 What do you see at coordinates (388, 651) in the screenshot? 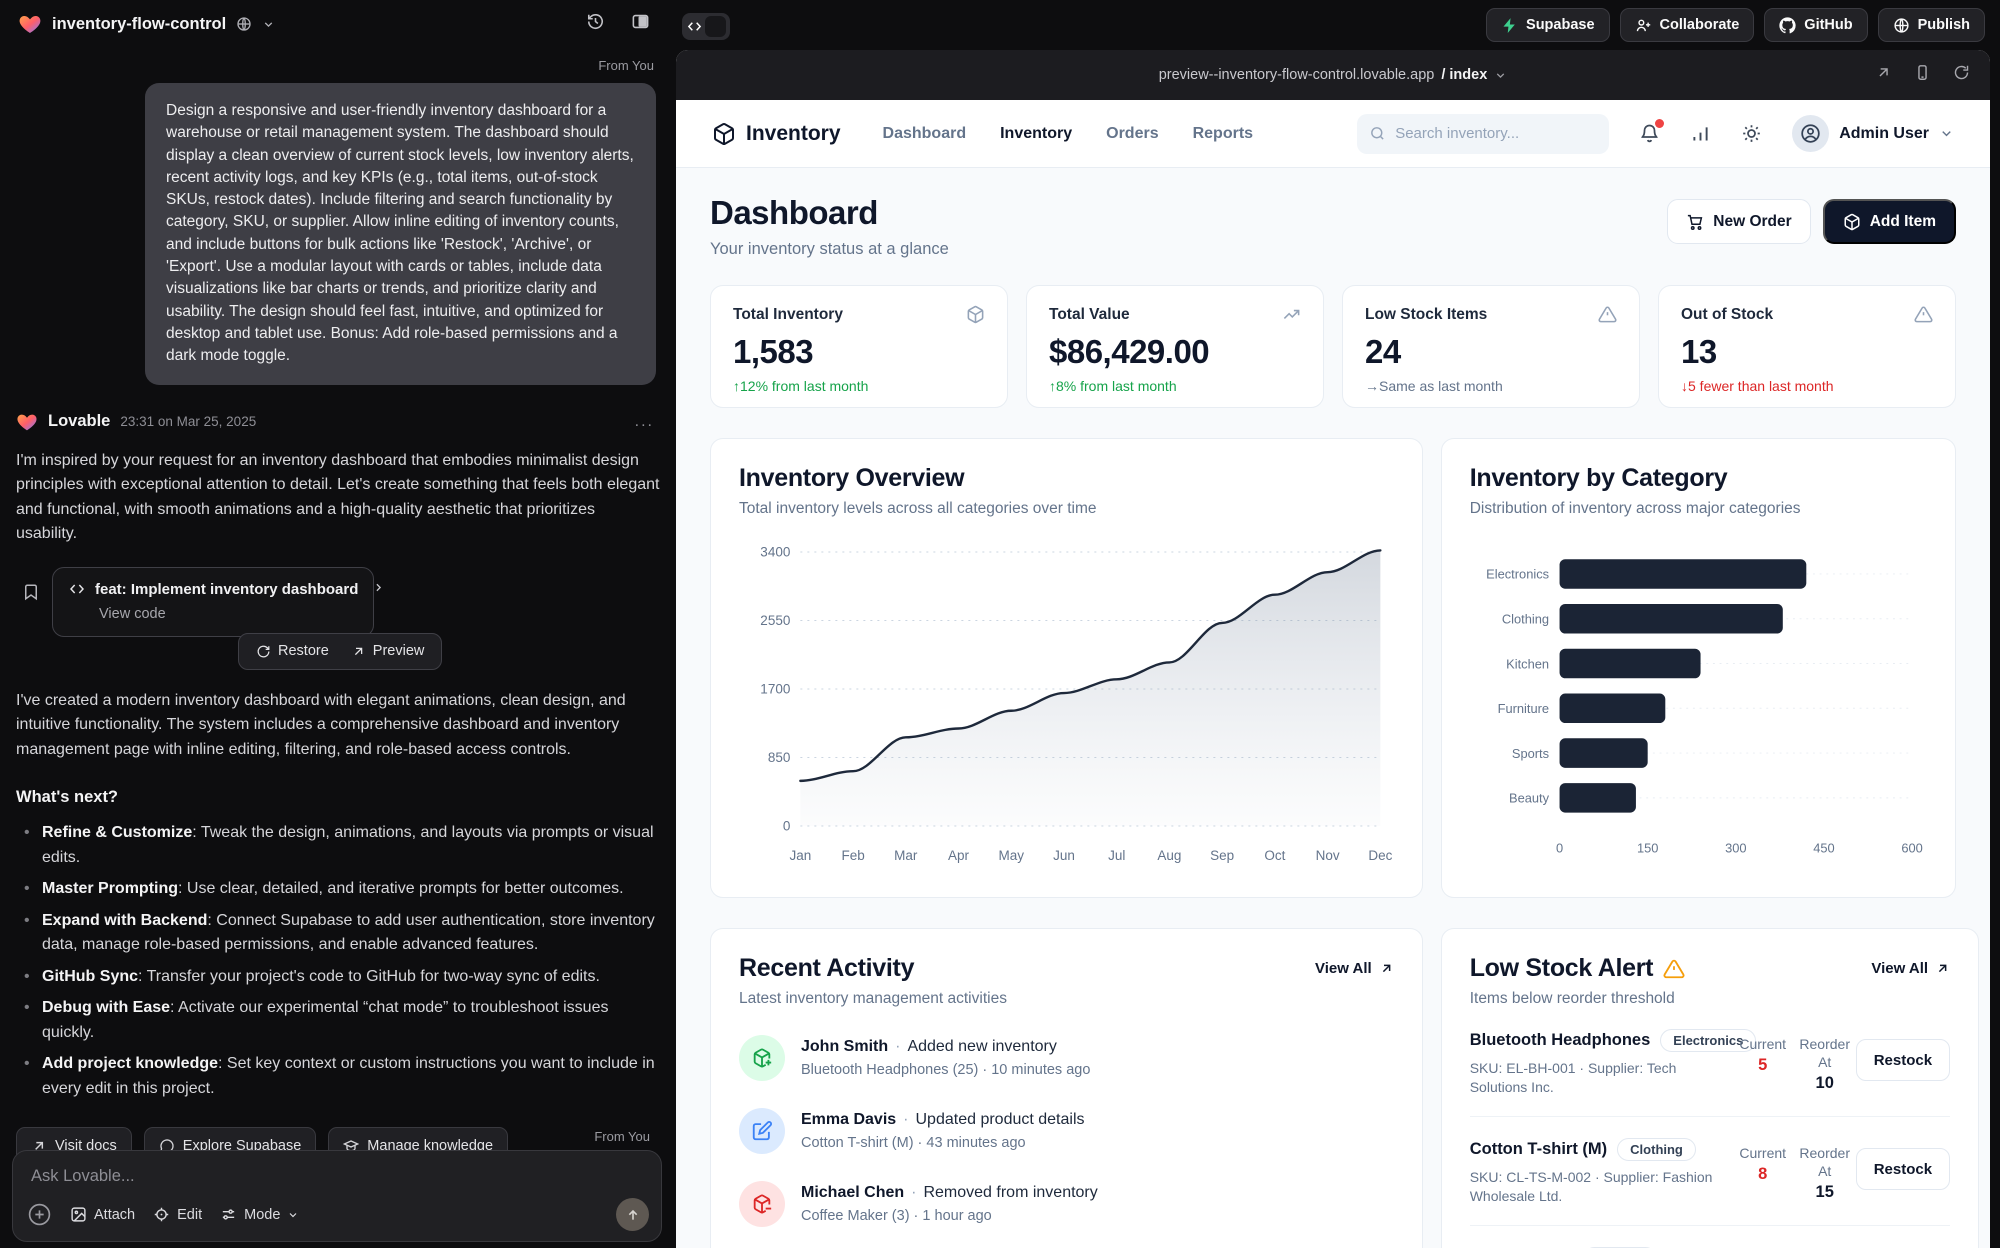
I see `preview-button: Preview` at bounding box center [388, 651].